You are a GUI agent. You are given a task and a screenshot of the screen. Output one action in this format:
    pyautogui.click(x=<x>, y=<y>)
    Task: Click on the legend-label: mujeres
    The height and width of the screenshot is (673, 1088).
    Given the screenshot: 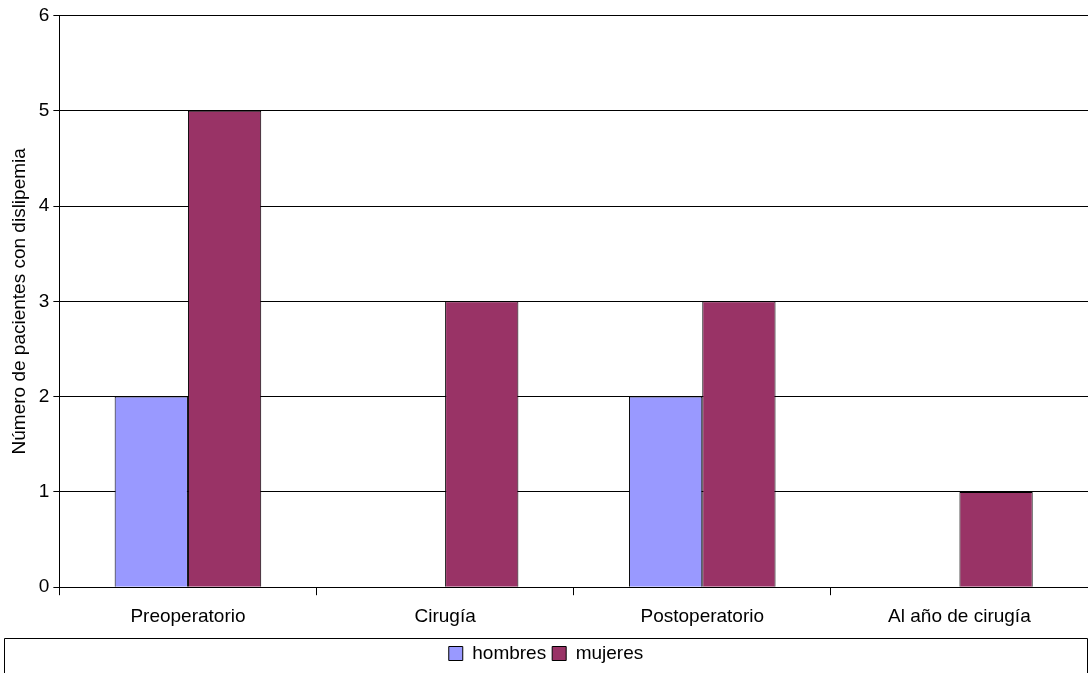 What is the action you would take?
    pyautogui.click(x=609, y=652)
    